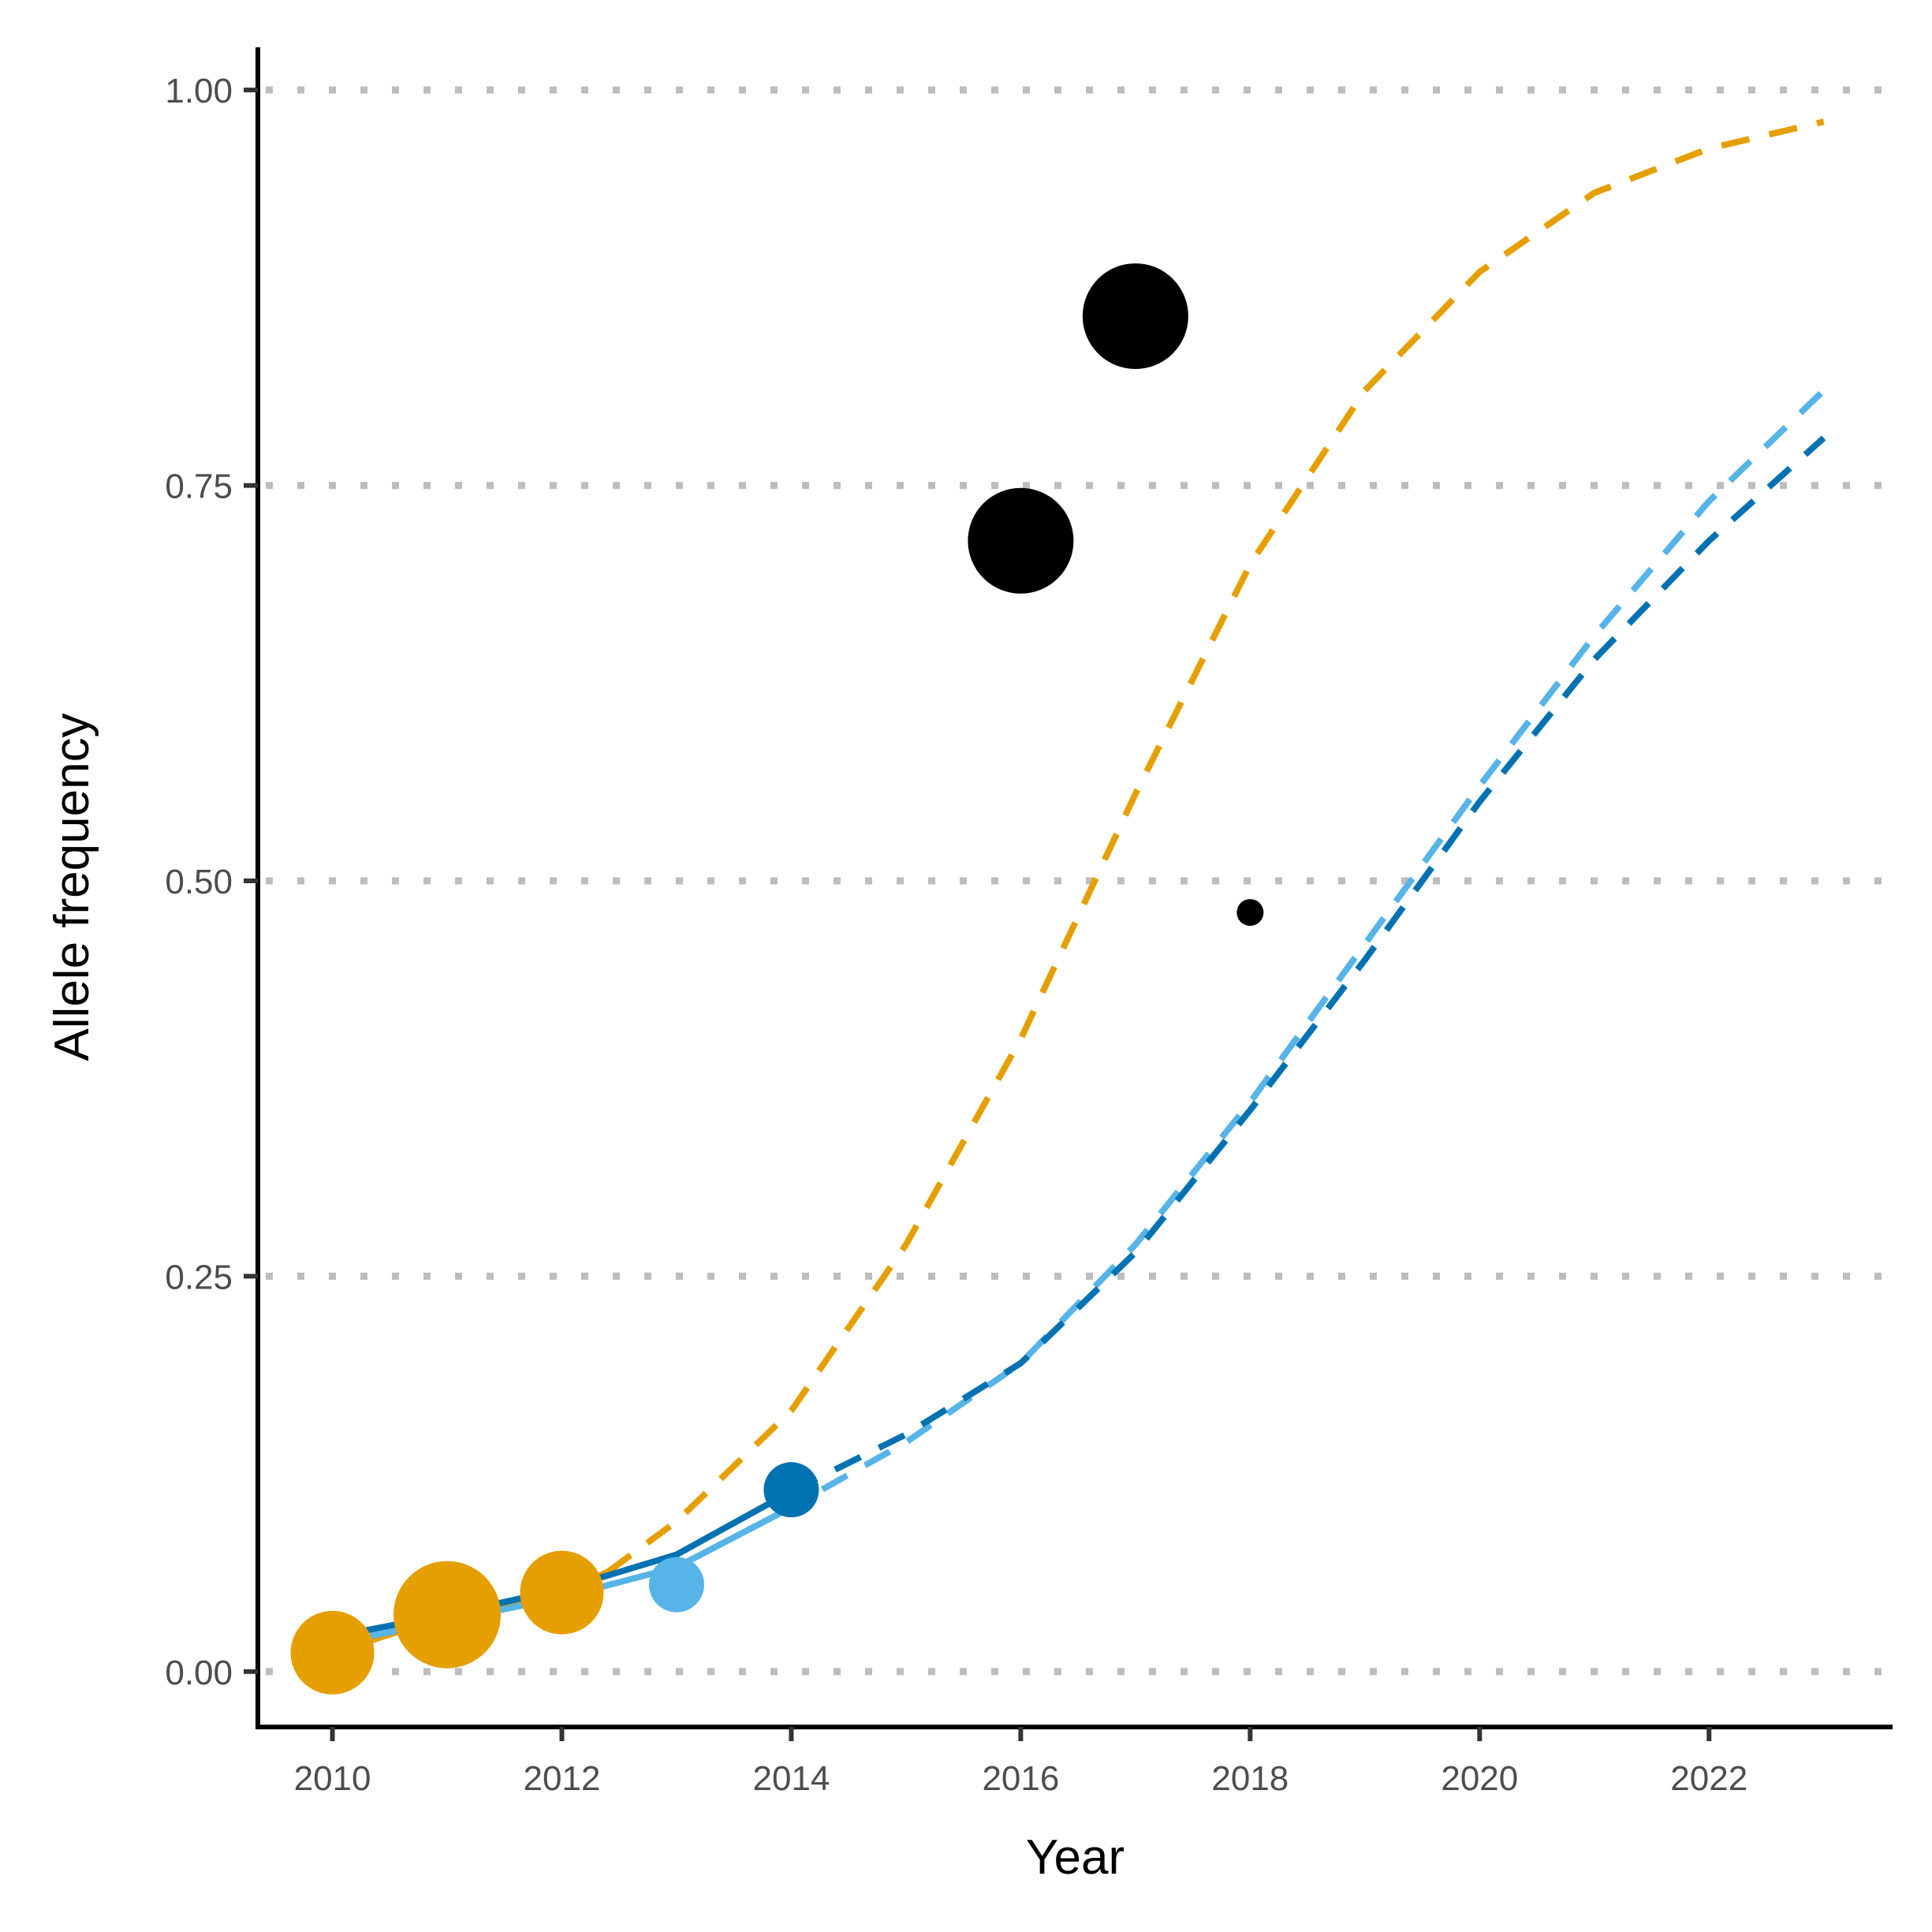 This screenshot has height=1932, width=1932. Describe the element at coordinates (1020, 1779) in the screenshot. I see `x-tick-label-3: 2016` at that location.